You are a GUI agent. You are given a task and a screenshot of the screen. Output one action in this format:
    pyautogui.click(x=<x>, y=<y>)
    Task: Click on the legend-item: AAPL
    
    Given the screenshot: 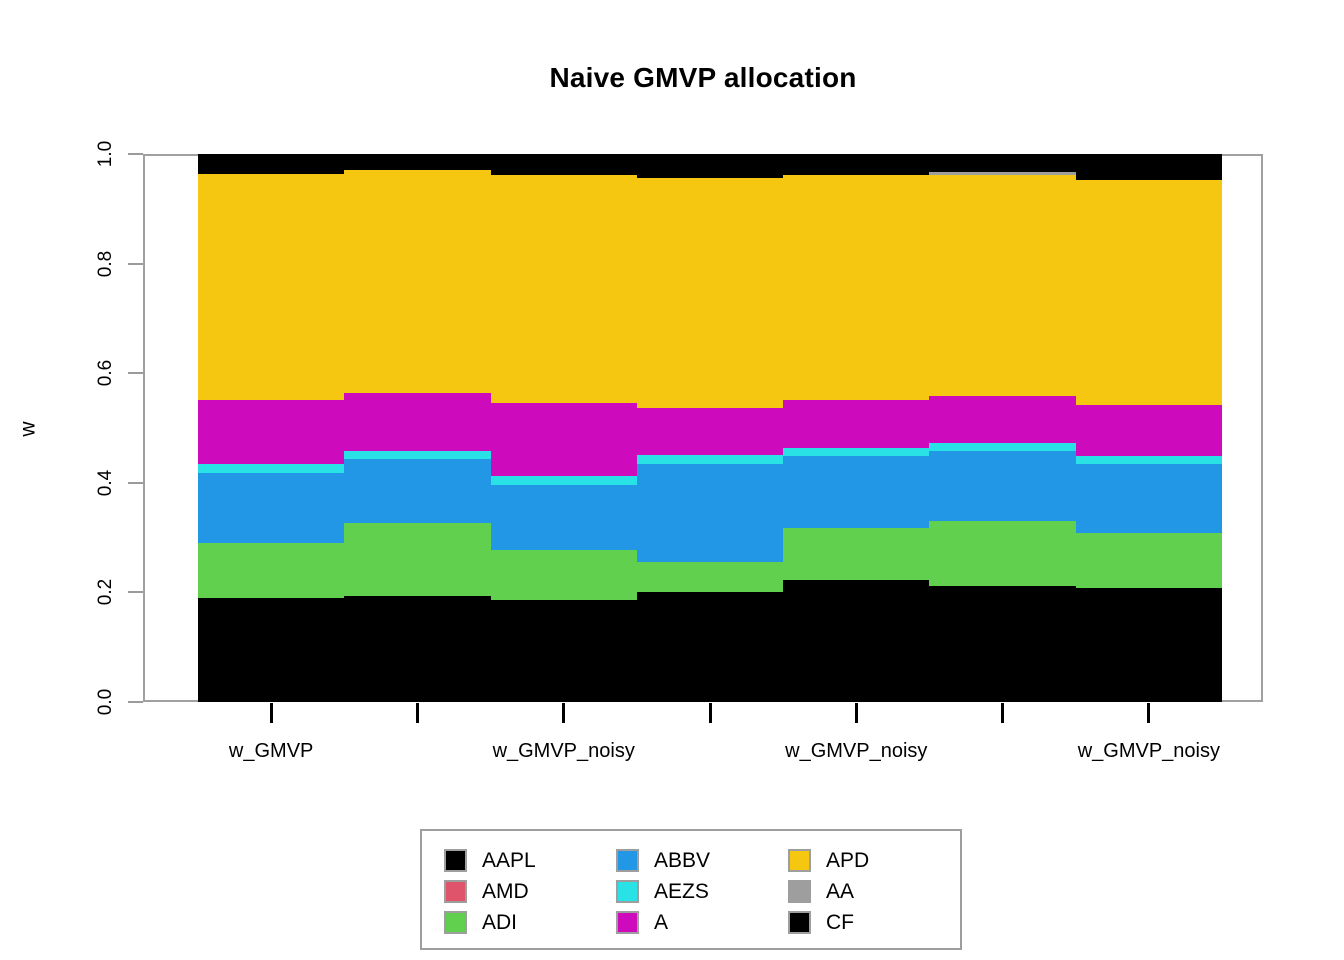 What is the action you would take?
    pyautogui.click(x=530, y=860)
    